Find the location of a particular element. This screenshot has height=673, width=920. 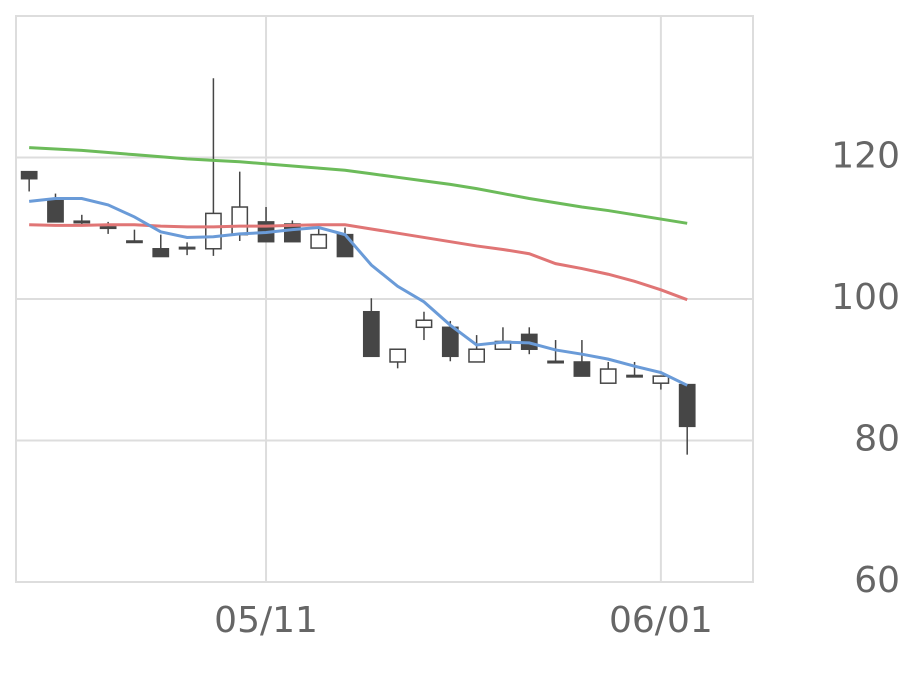

y-tick-label: 100 is located at coordinates (865, 297).